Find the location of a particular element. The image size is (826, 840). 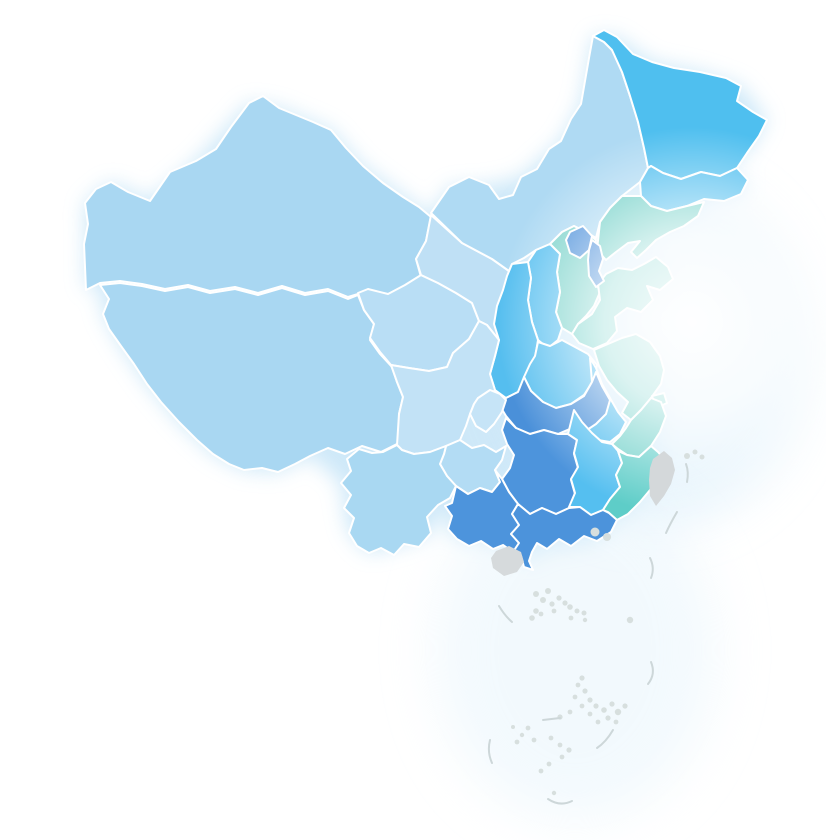

region-xinjiang is located at coordinates (257, 196).